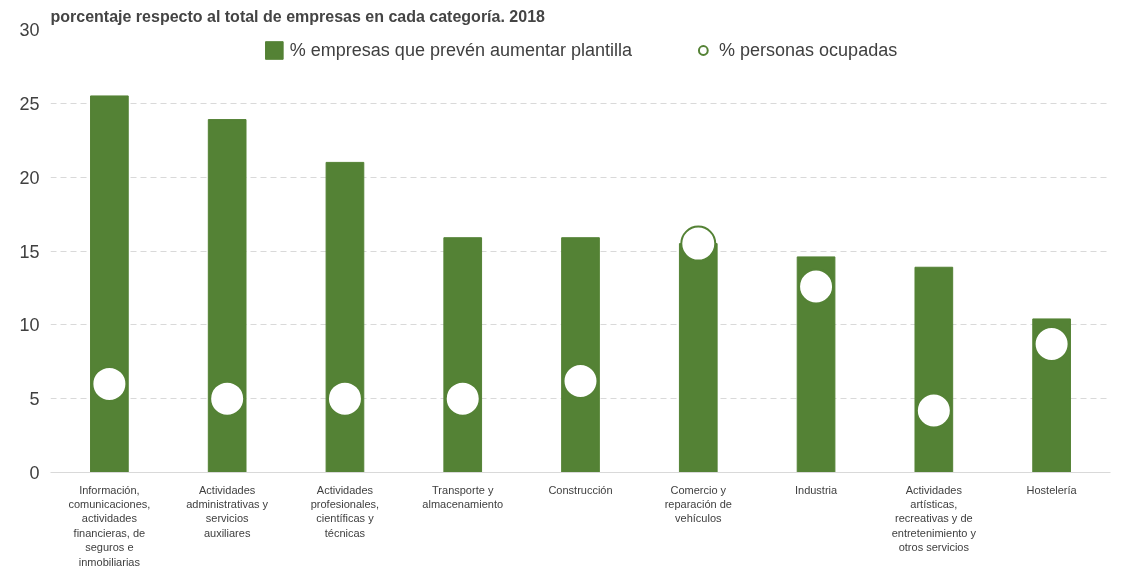 The height and width of the screenshot is (580, 1140). I want to click on y-tick-label: 30, so click(29, 30).